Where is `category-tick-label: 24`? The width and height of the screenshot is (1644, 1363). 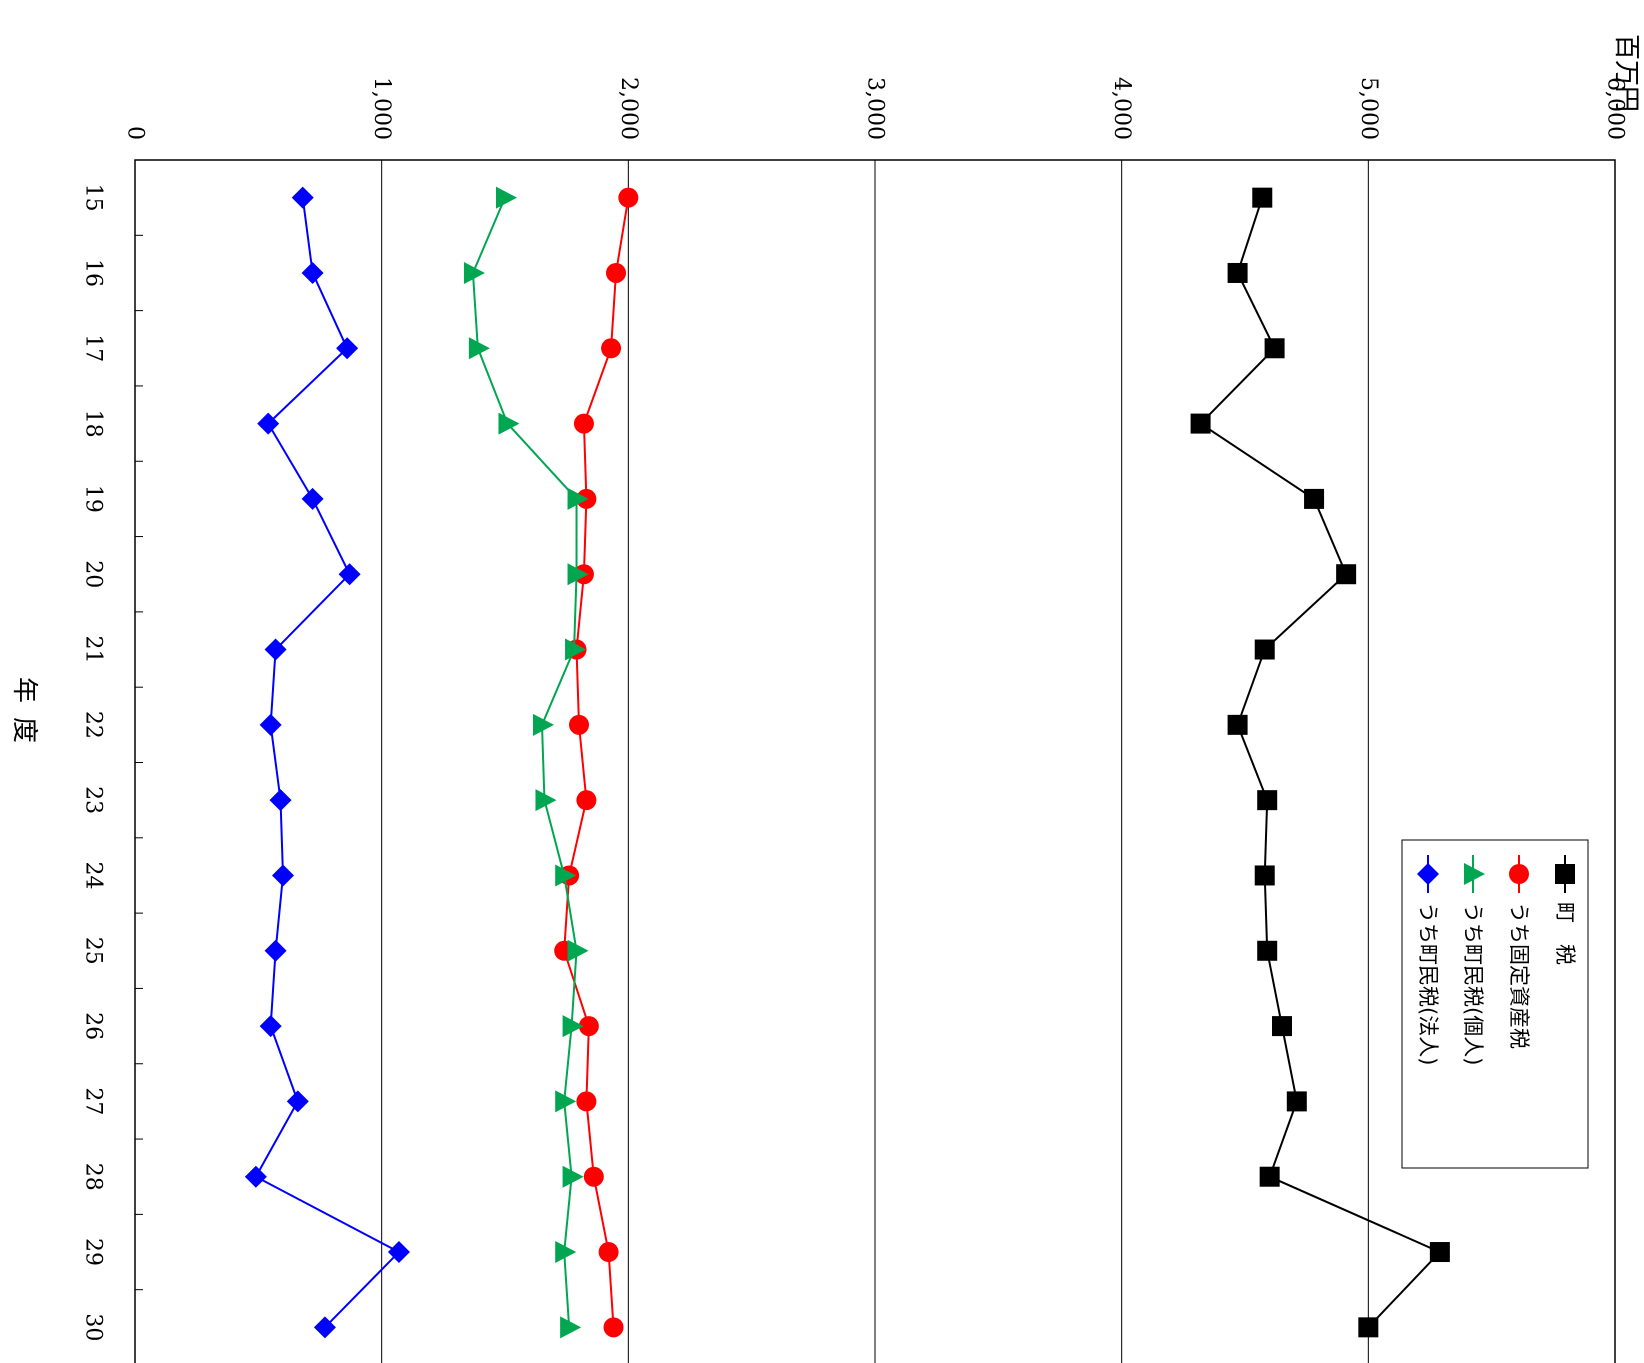 category-tick-label: 24 is located at coordinates (93, 875).